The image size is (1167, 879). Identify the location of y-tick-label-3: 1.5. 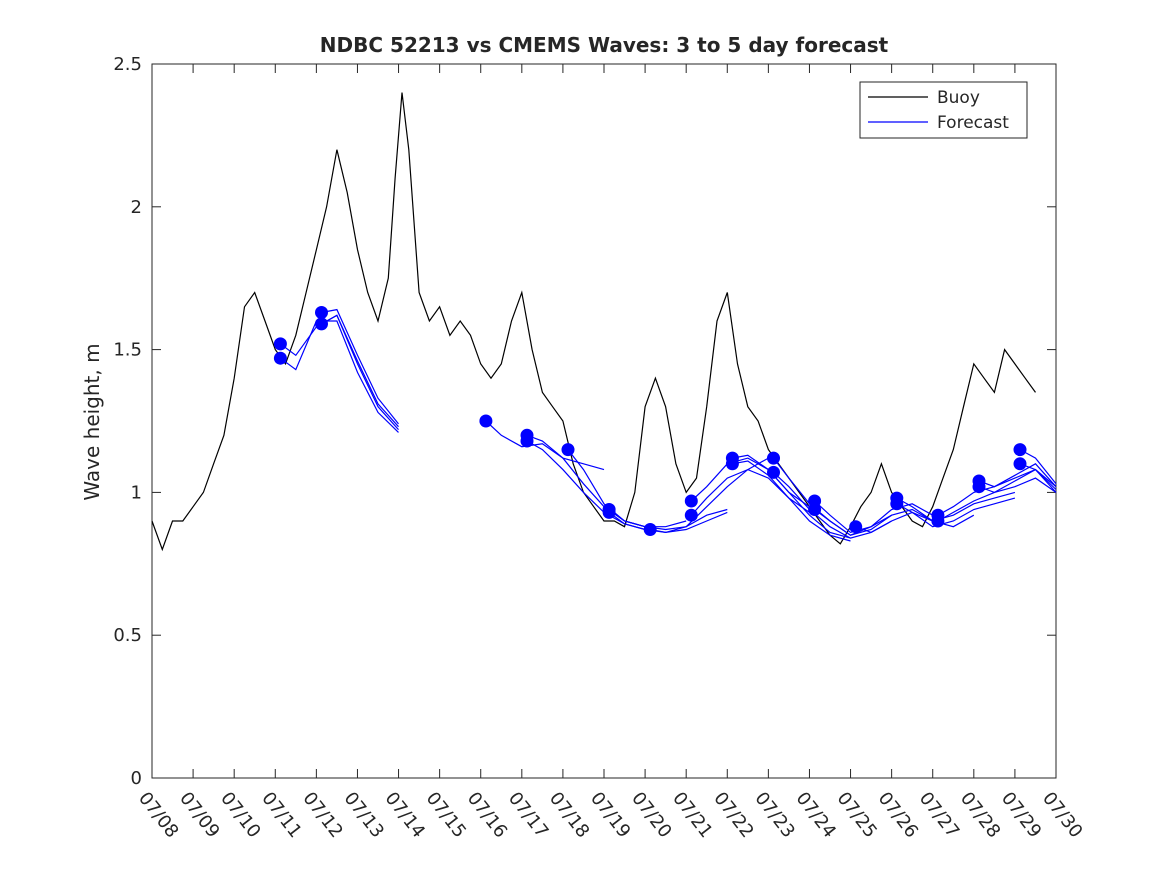
(127, 350).